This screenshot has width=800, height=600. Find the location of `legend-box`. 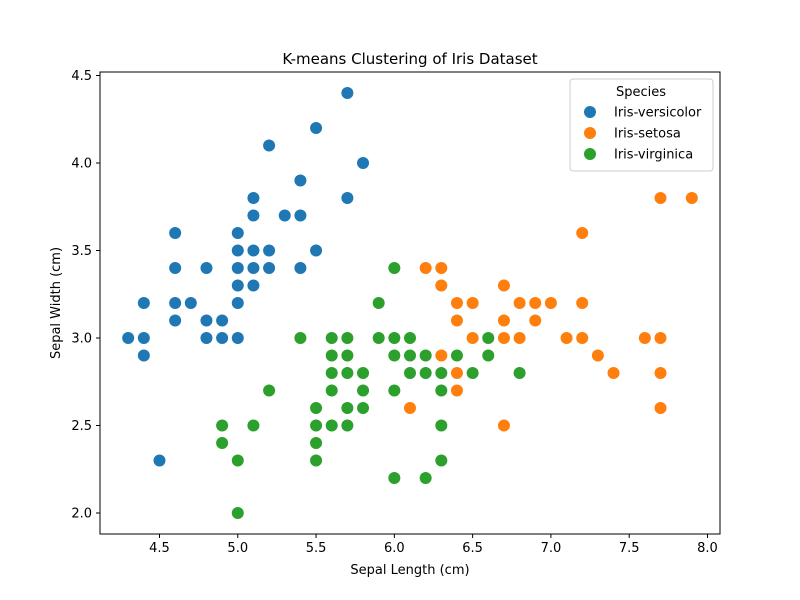

legend-box is located at coordinates (641, 125).